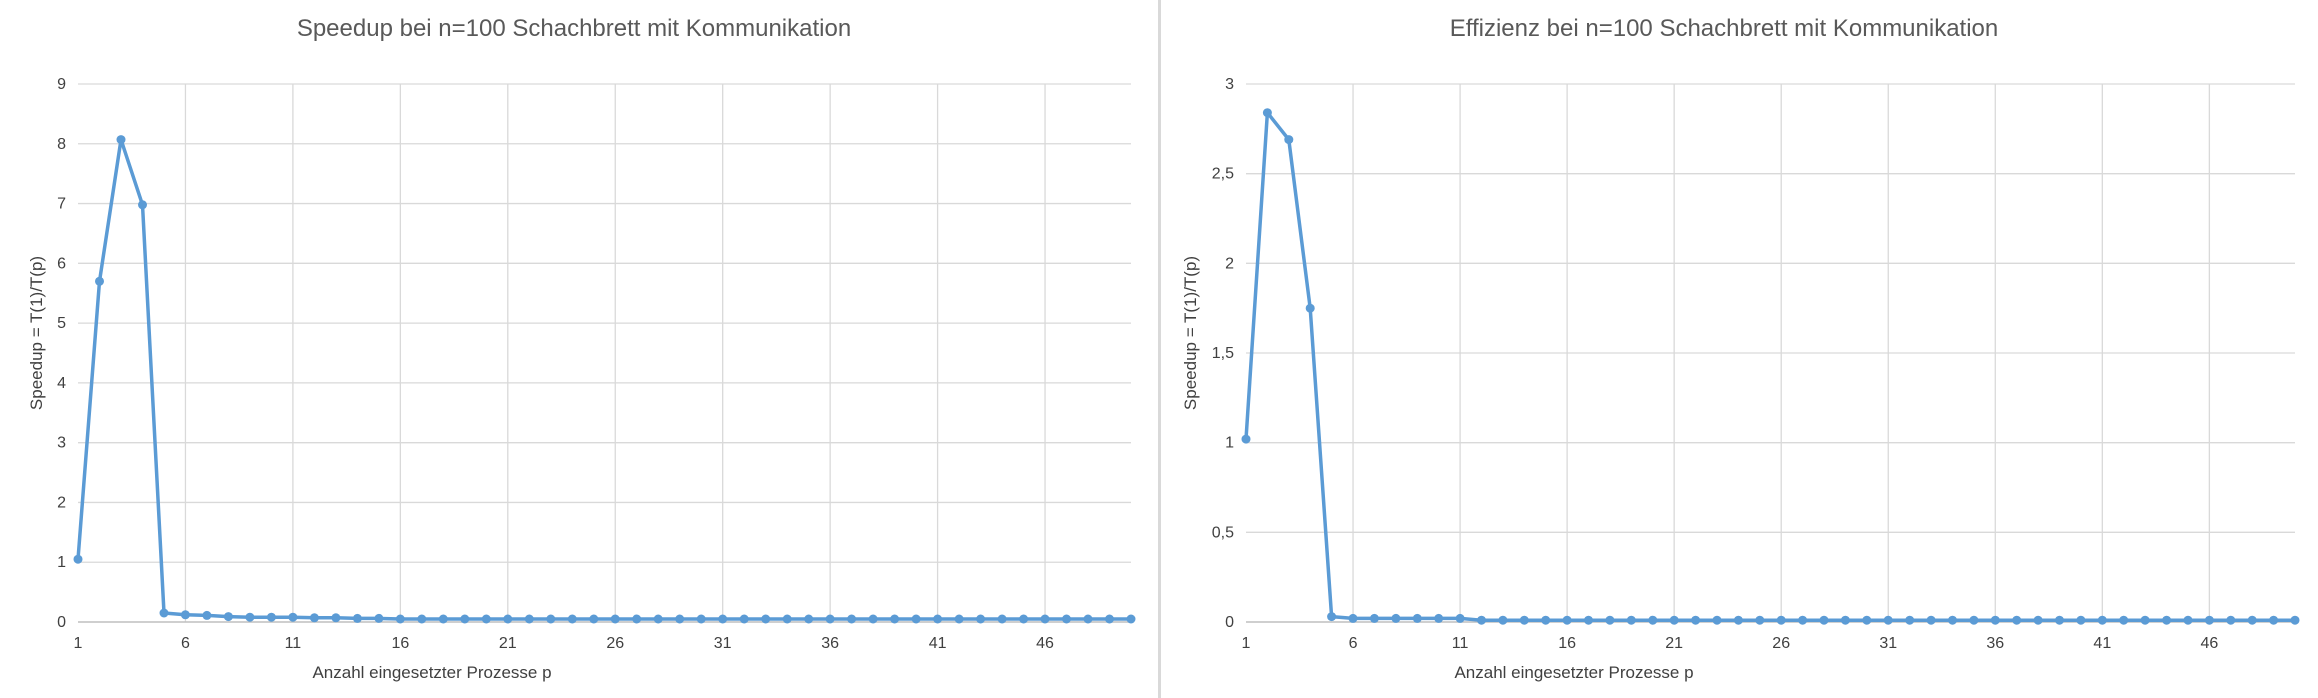 The height and width of the screenshot is (698, 2318). Describe the element at coordinates (1159, 349) in the screenshot. I see `panel-divider` at that location.